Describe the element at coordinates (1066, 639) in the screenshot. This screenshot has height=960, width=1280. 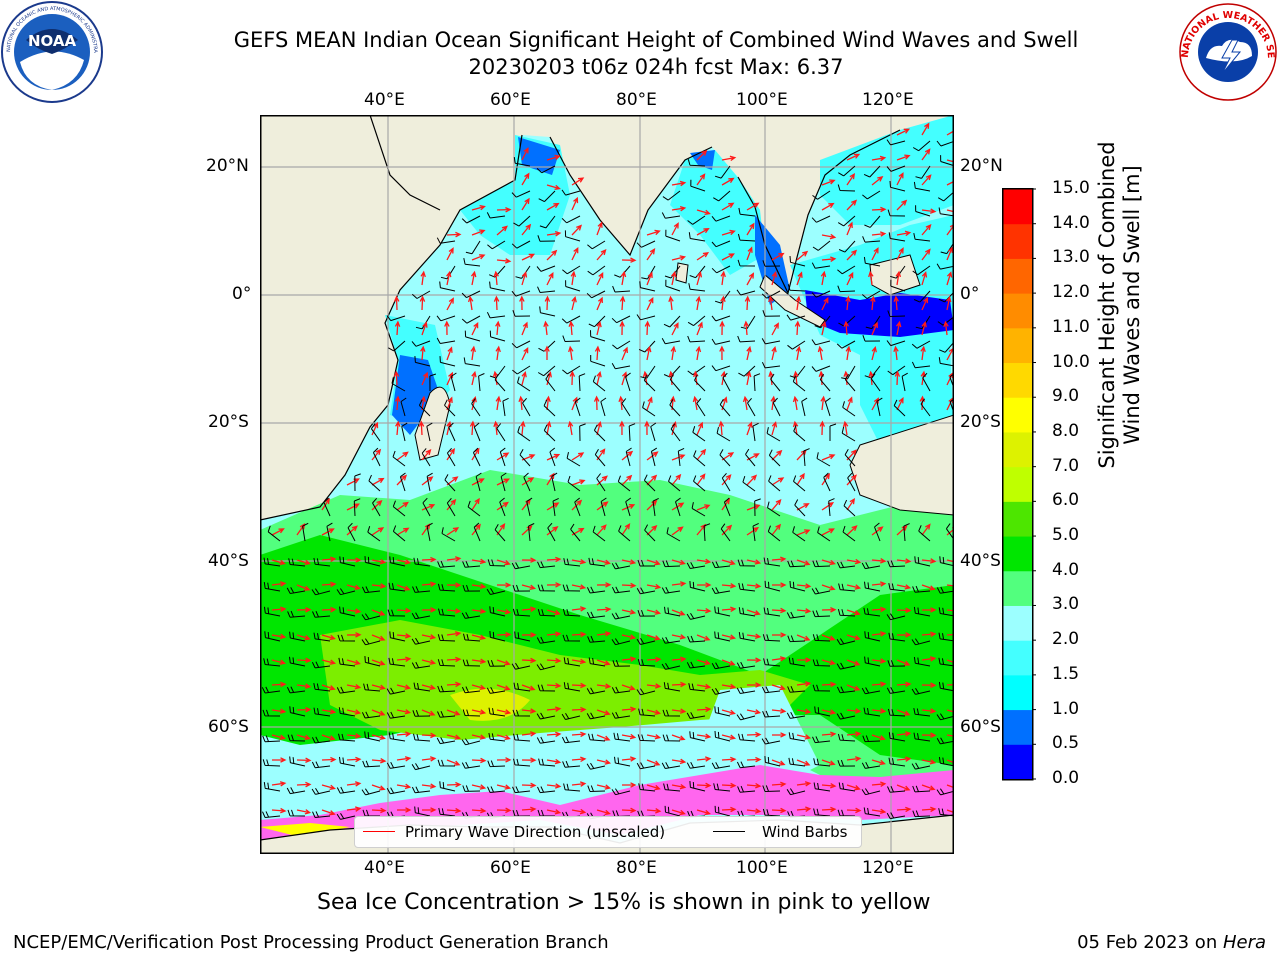
I see `colorbar-tick-label: 2.0` at that location.